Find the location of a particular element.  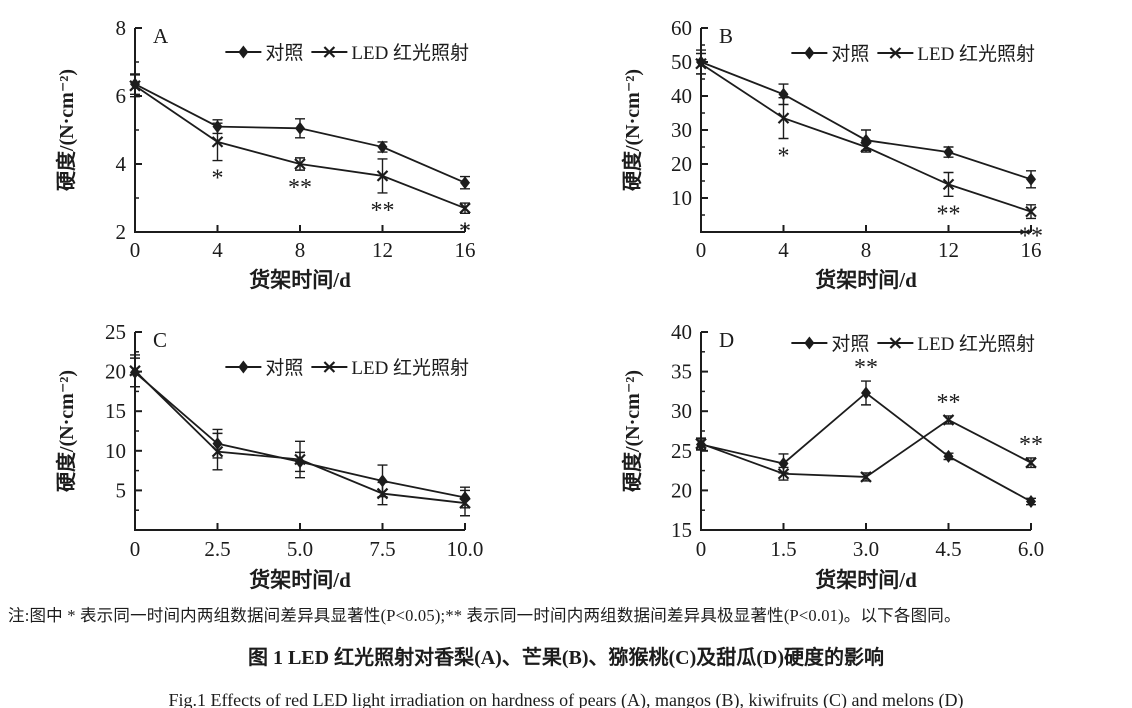

x-axis: 0 1.5 3.0 4.5 6.0 is located at coordinates (870, 542).